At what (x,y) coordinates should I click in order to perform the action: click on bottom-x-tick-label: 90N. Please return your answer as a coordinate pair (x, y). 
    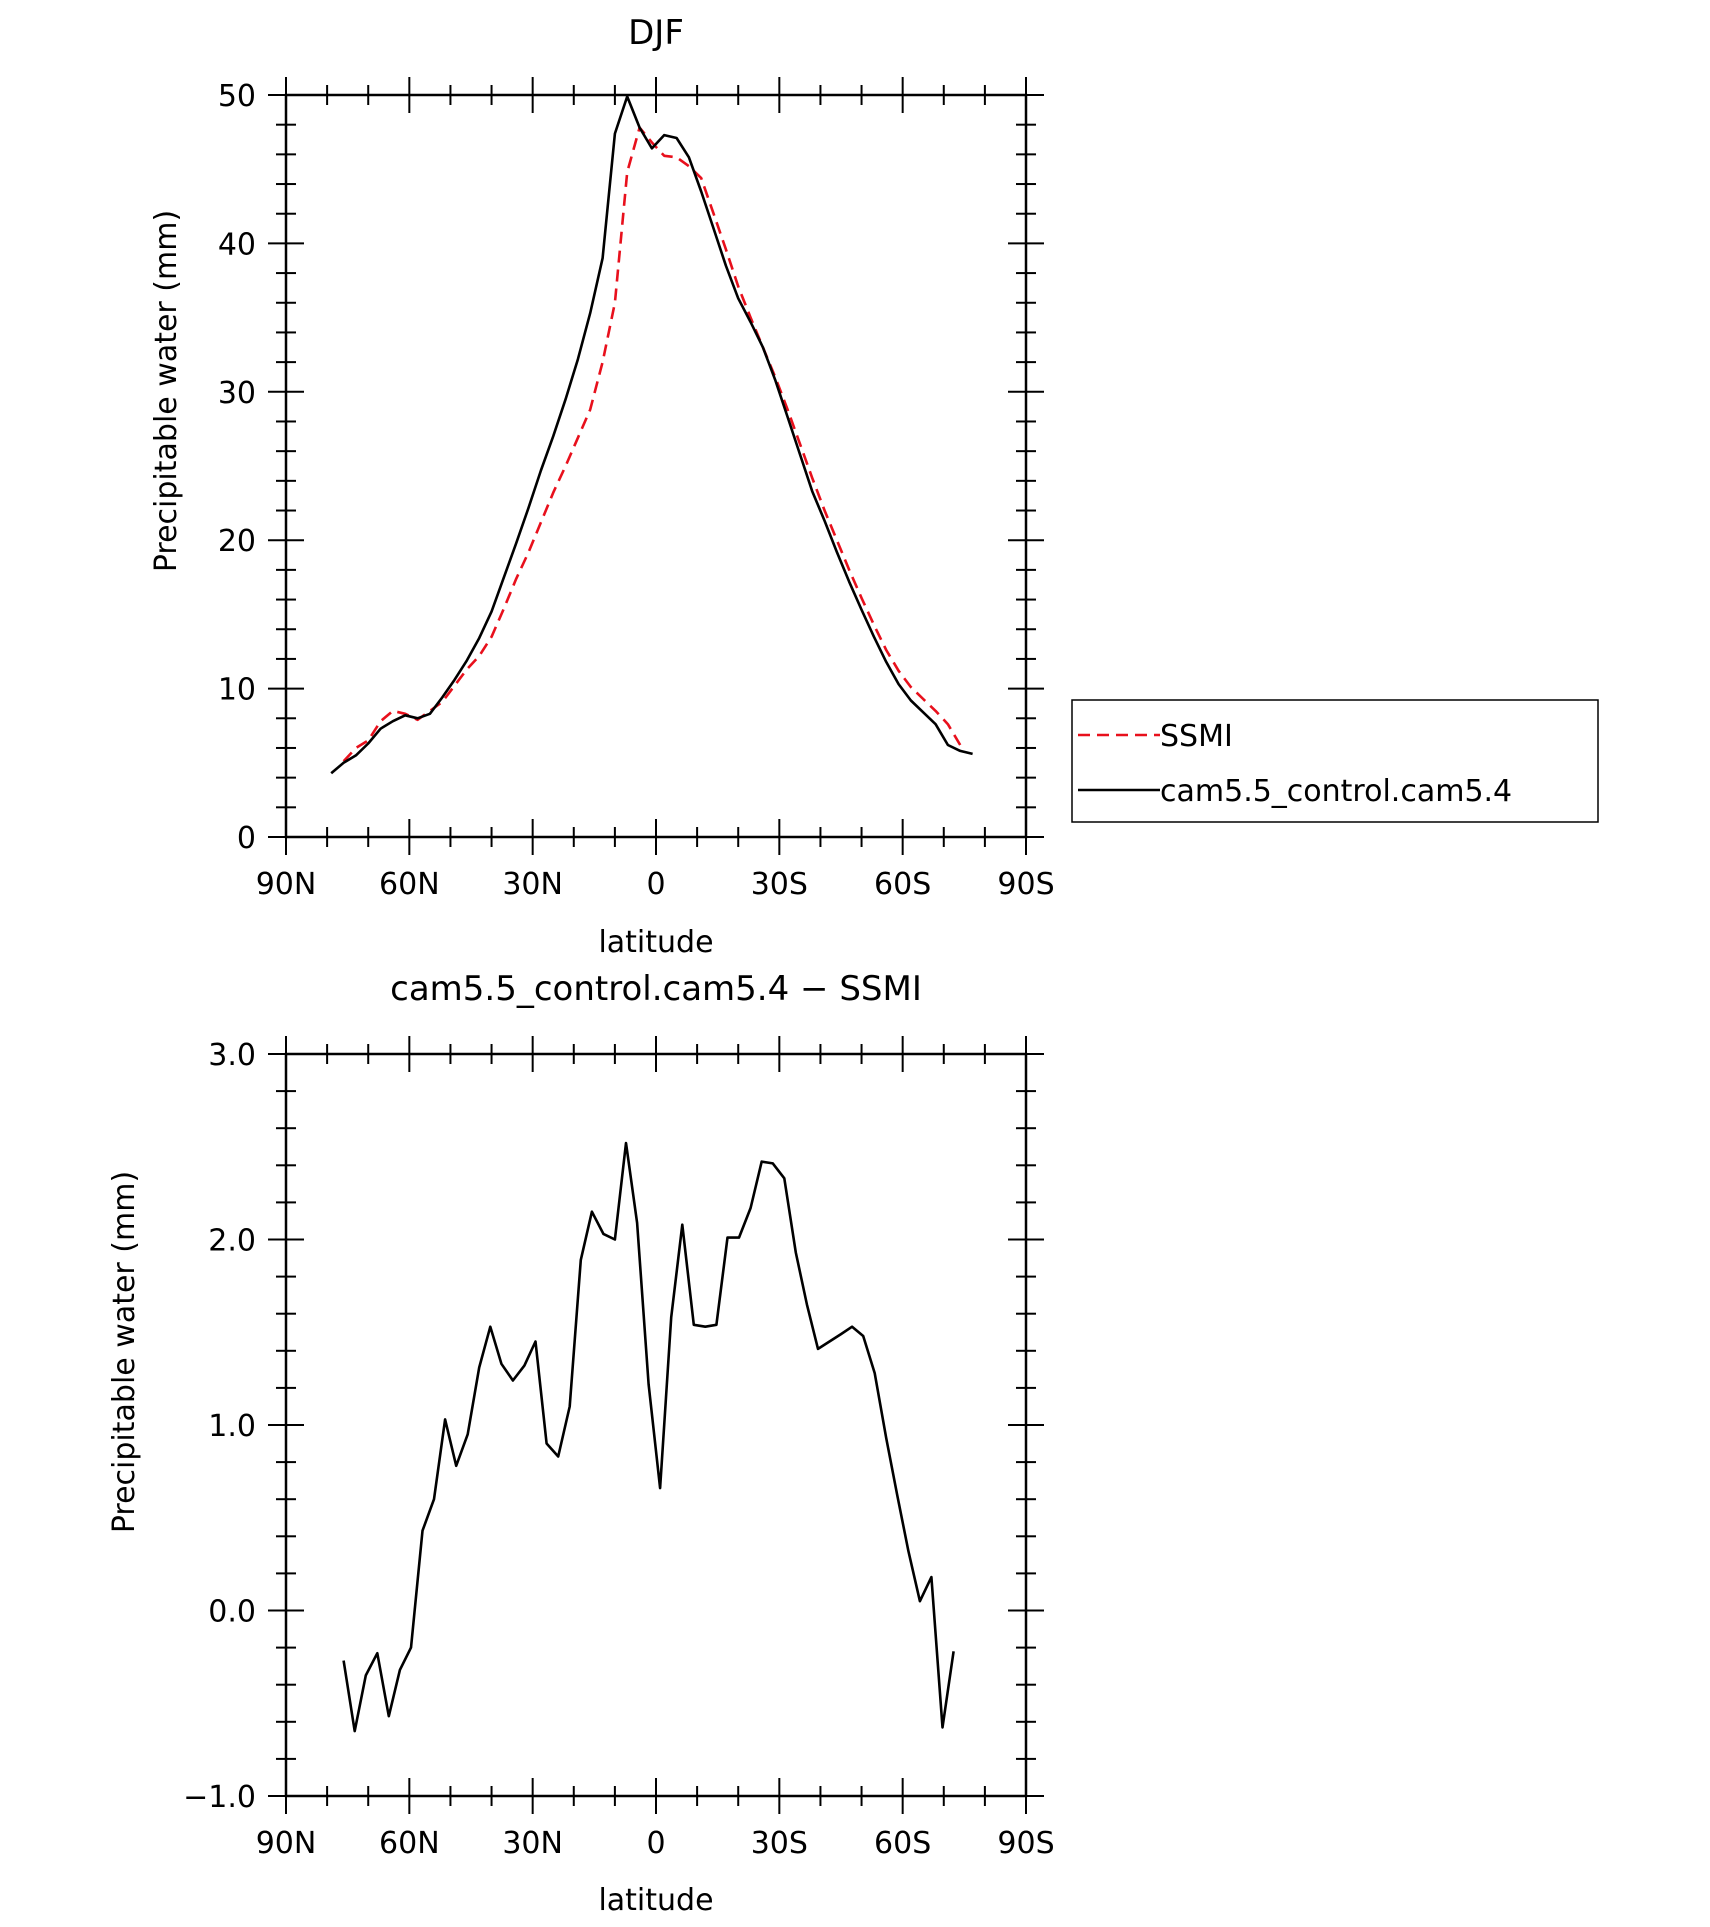
    Looking at the image, I should click on (286, 1843).